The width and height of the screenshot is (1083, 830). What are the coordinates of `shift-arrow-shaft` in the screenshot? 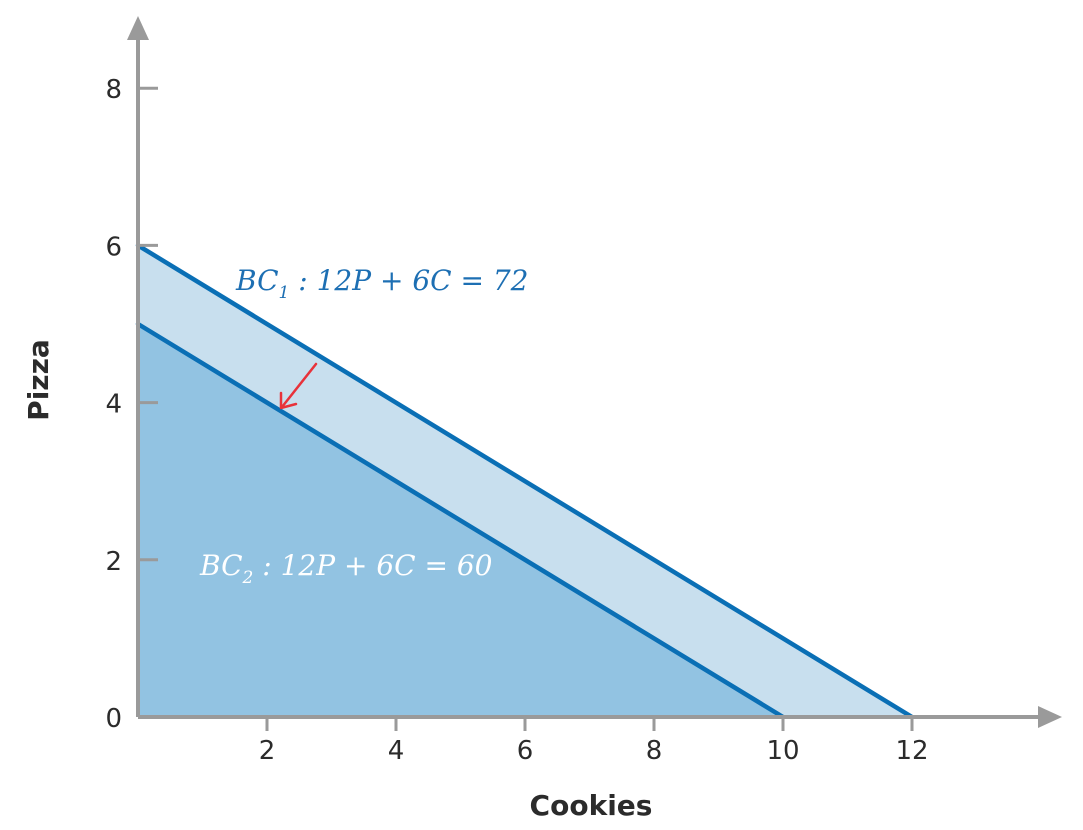 It's located at (299, 385).